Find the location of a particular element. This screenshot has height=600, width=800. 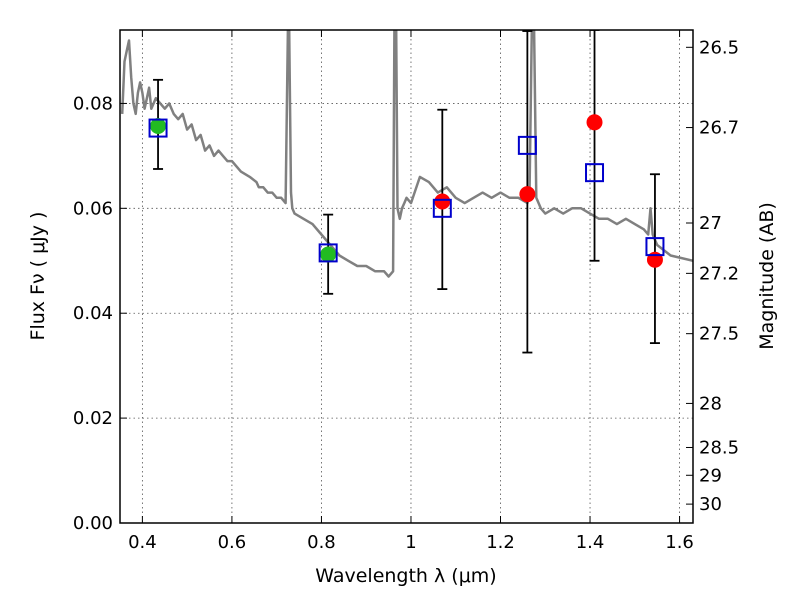

x-tick-label: 0.8 is located at coordinates (321, 542).